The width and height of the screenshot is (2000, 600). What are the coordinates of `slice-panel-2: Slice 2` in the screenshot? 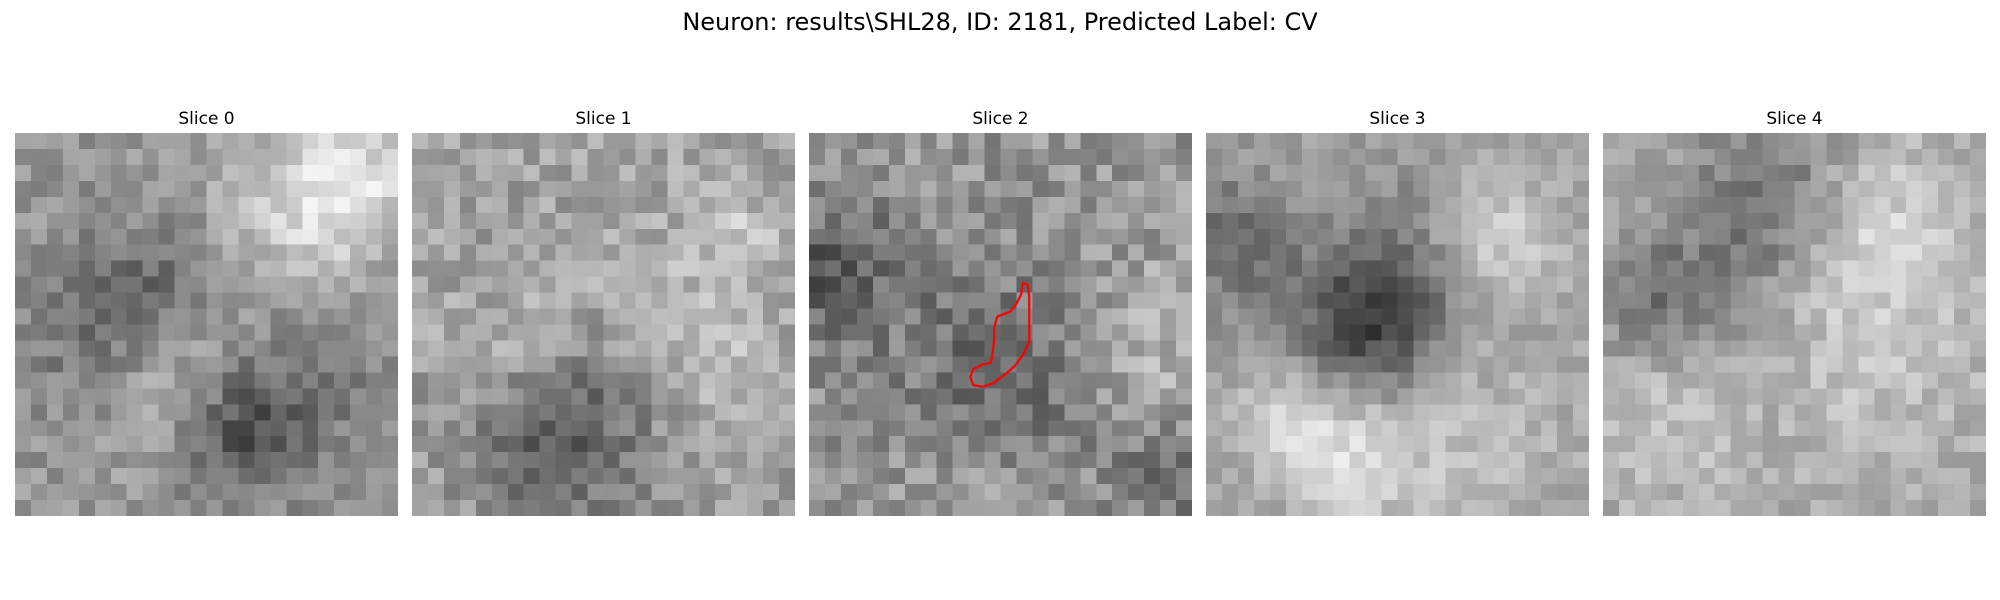 It's located at (1000, 312).